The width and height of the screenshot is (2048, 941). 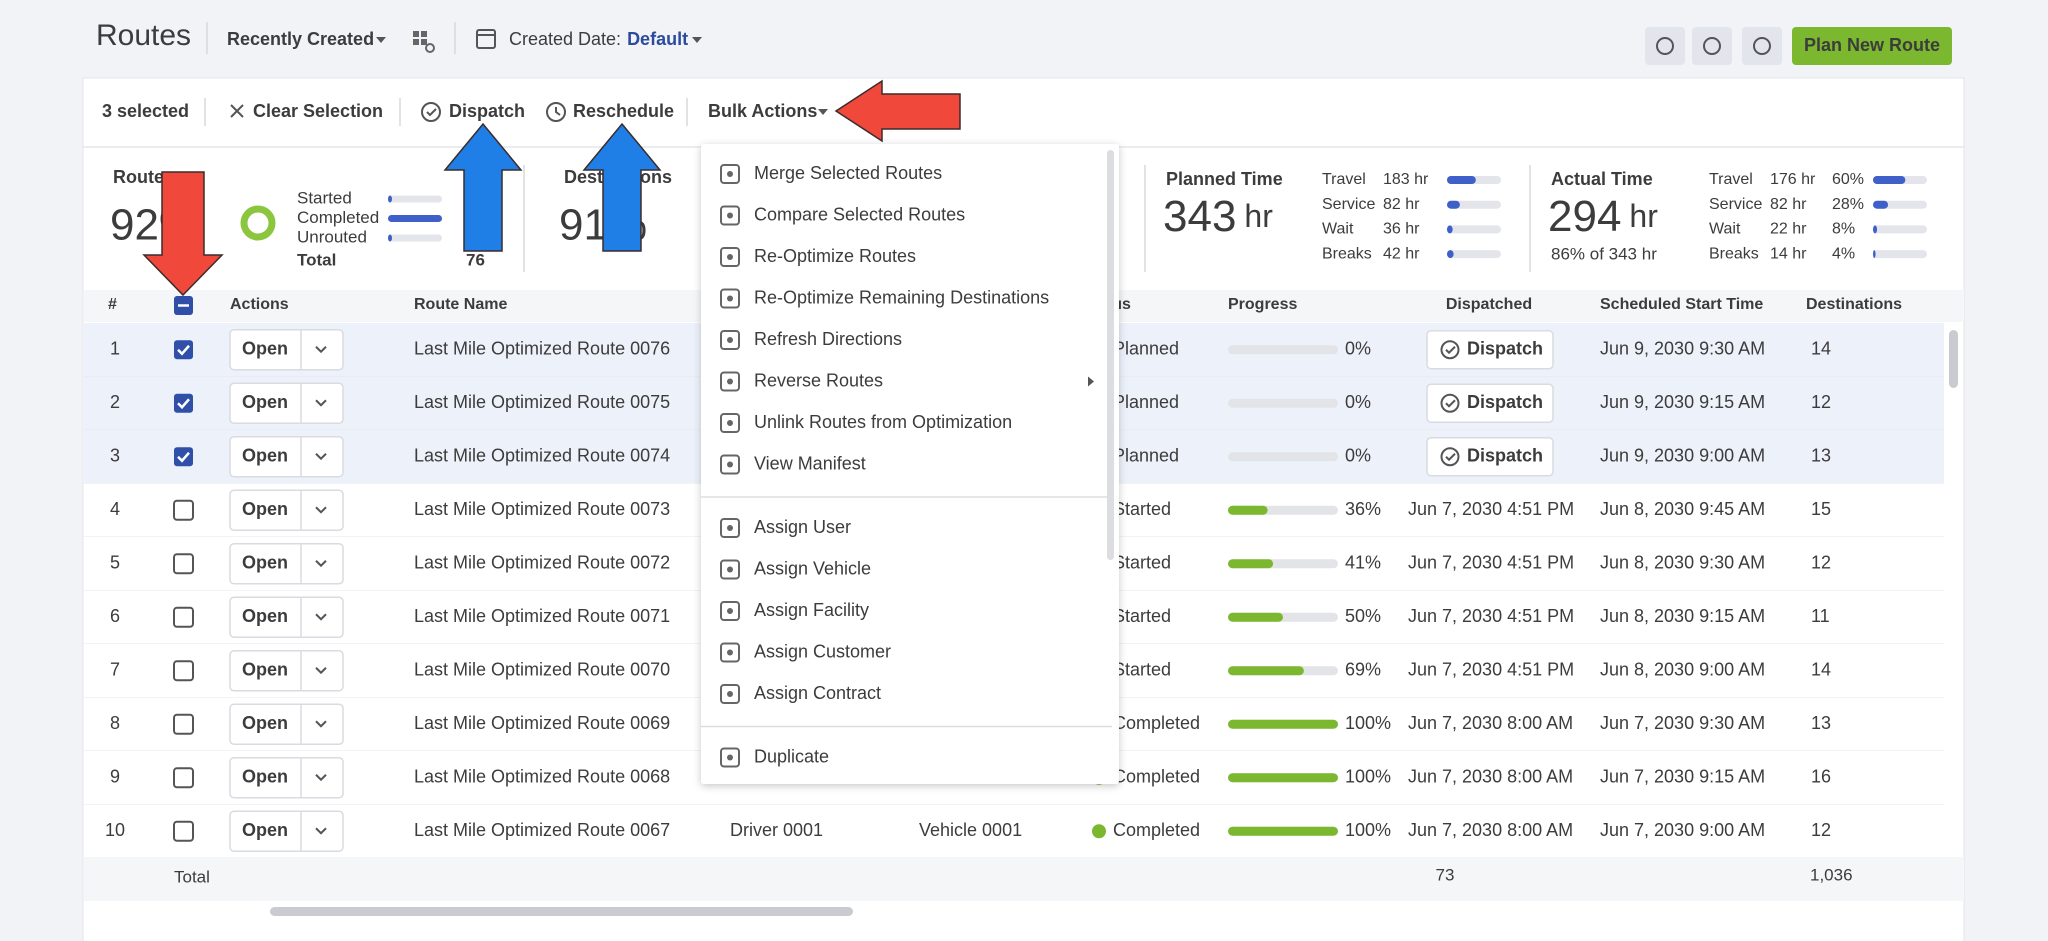 I want to click on menu-item: View Manifest, so click(x=810, y=463).